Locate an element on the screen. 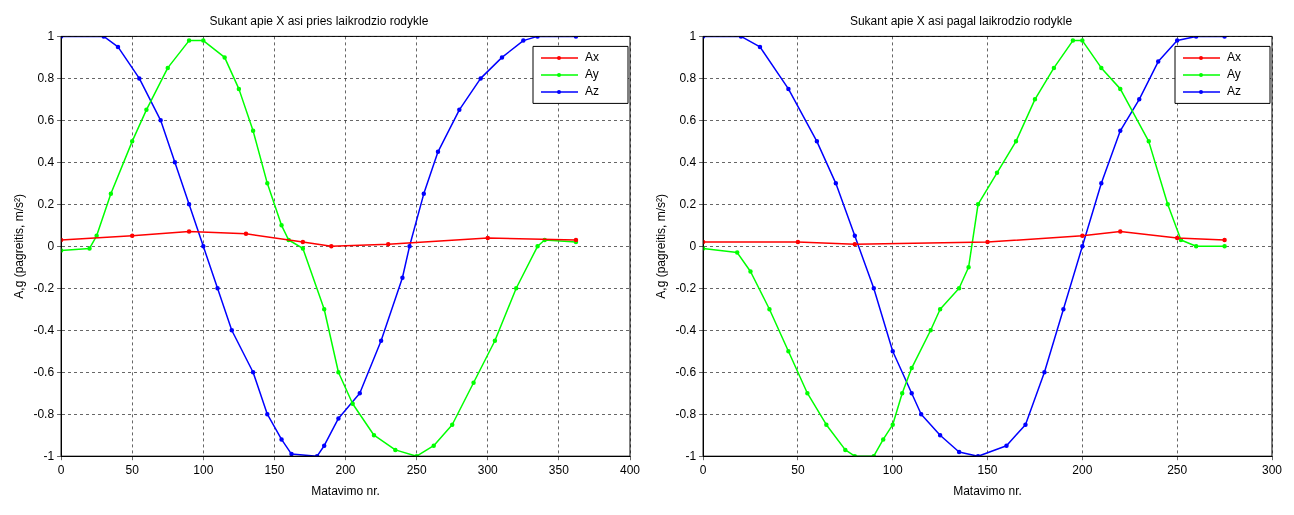 The height and width of the screenshot is (515, 1294). x-tick-label: 350 is located at coordinates (559, 469).